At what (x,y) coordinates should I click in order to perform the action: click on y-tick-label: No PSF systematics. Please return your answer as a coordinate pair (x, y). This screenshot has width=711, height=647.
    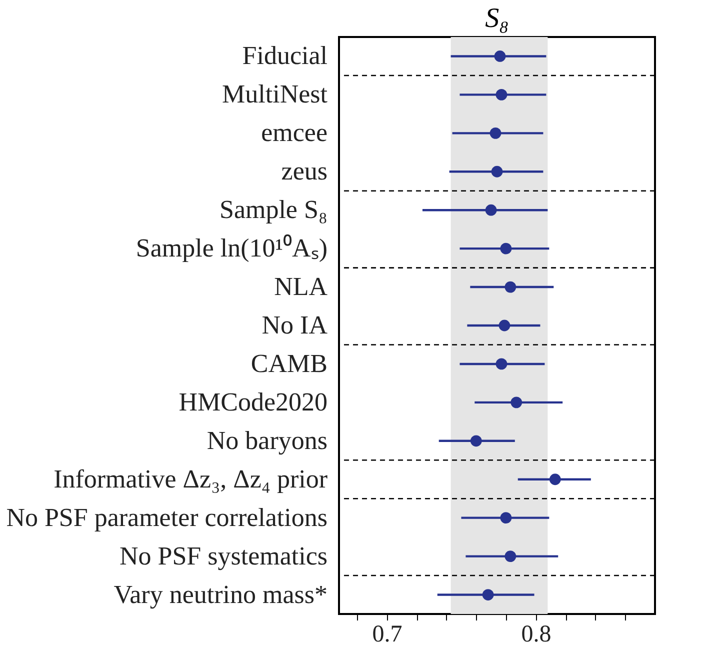
    Looking at the image, I should click on (223, 555).